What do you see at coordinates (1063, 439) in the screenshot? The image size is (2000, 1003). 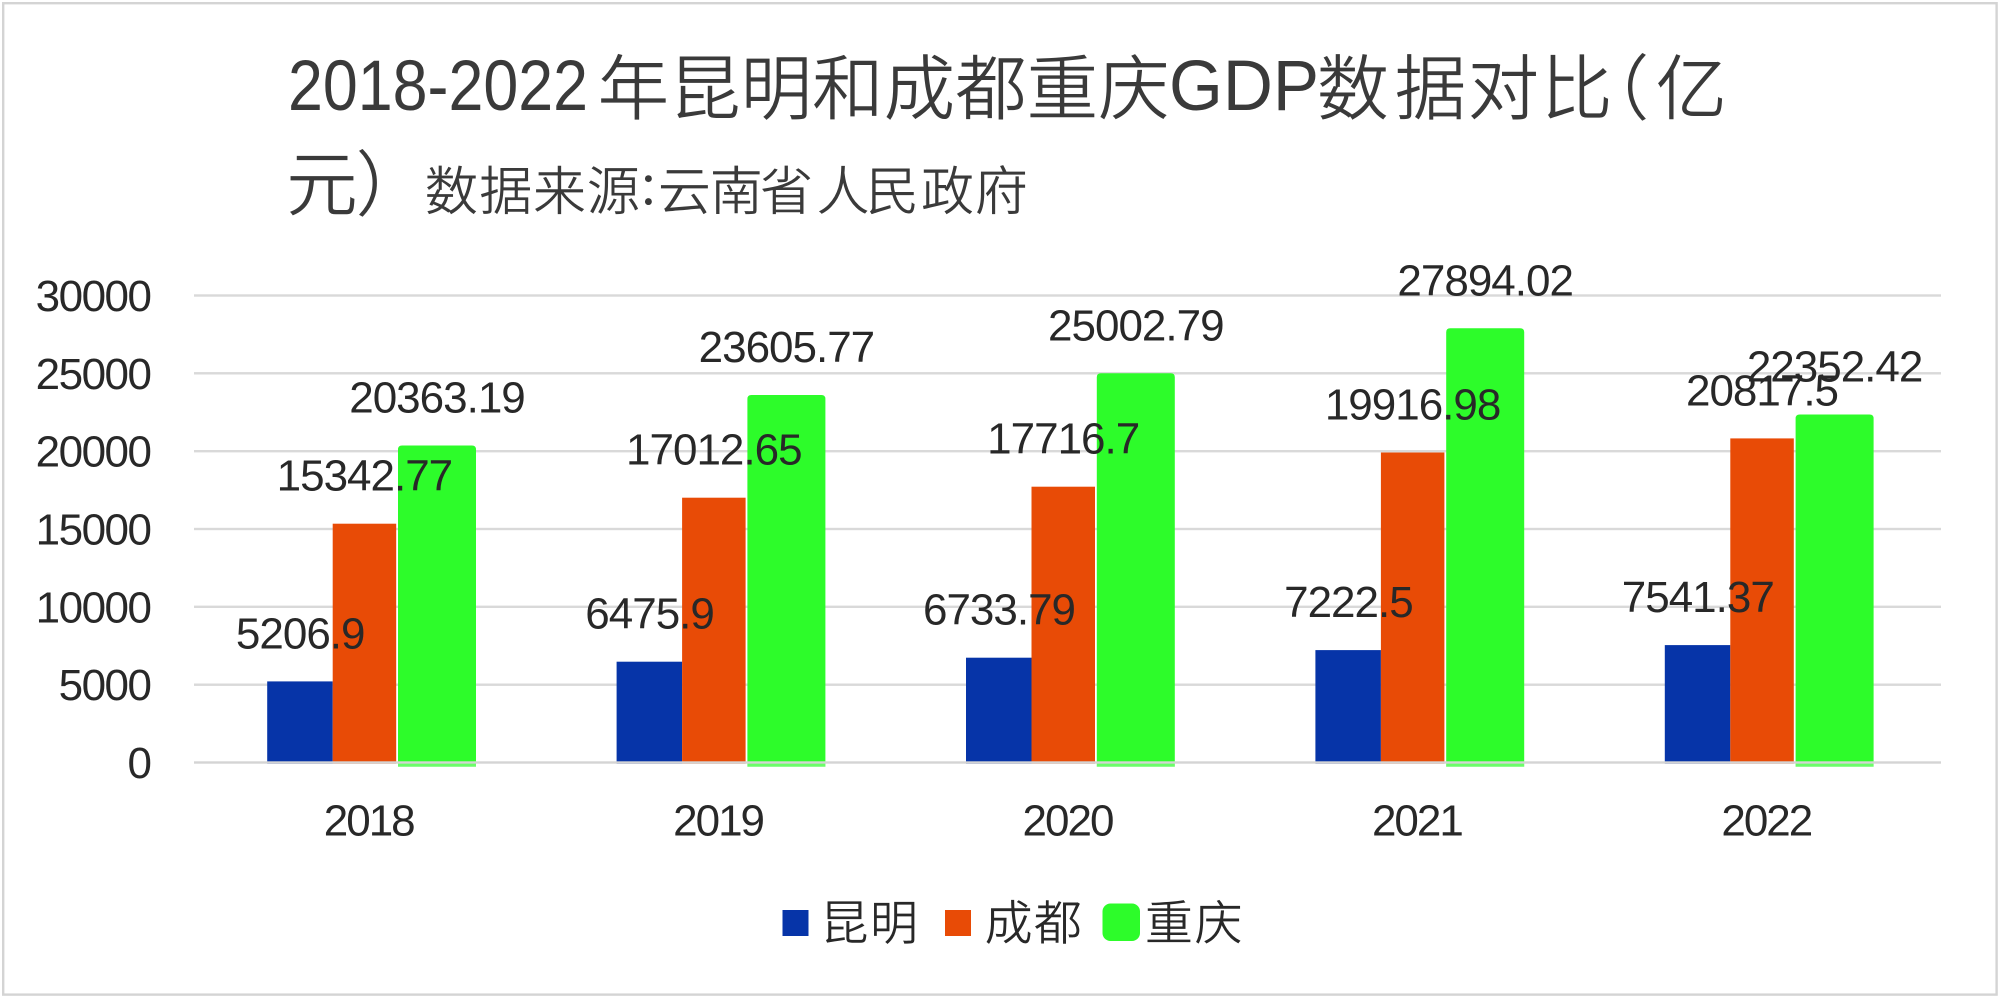 I see `svg-text: 17716.7` at bounding box center [1063, 439].